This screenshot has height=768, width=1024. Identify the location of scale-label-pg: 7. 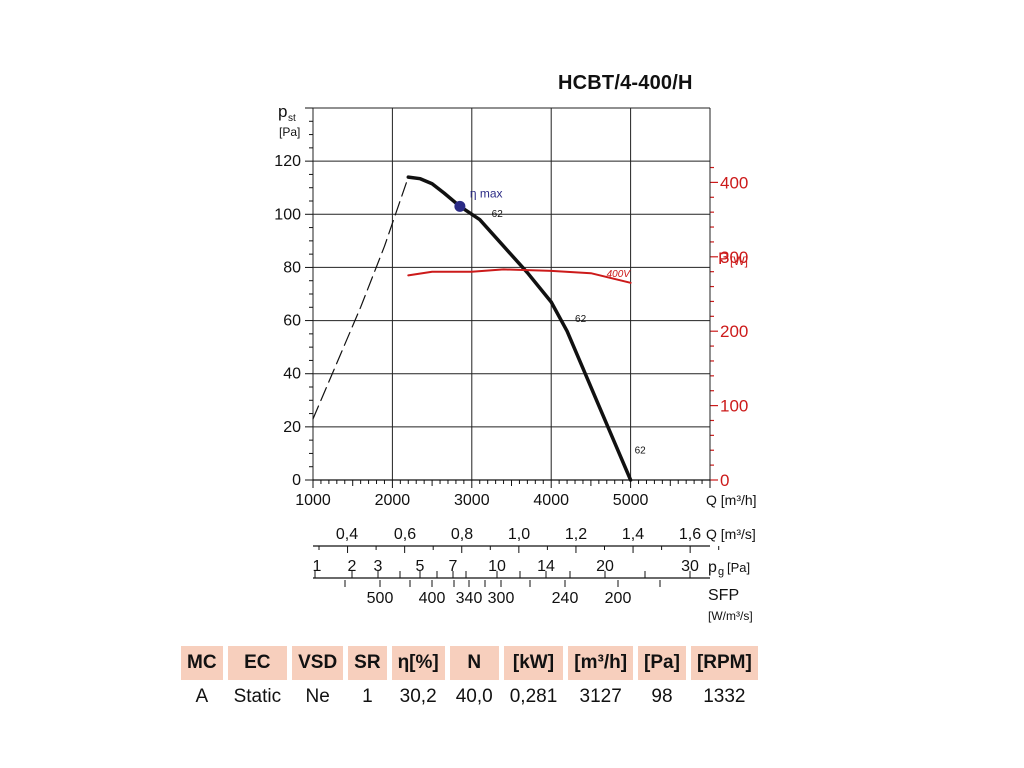
(453, 566).